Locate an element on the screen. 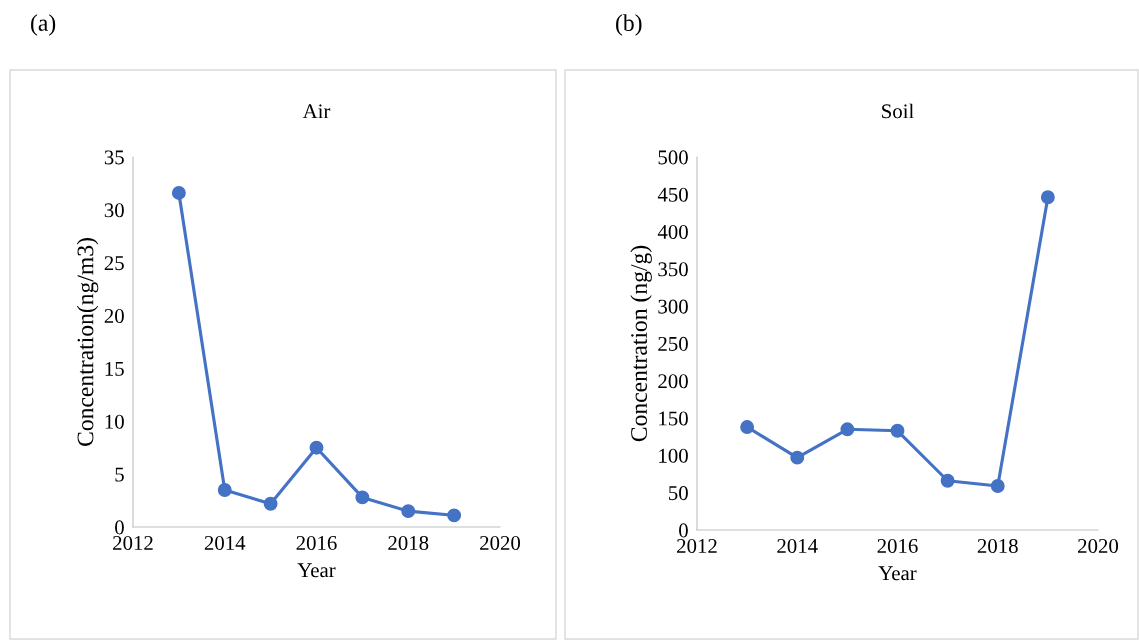 The image size is (1139, 640). y-tick-label: 500 is located at coordinates (673, 157).